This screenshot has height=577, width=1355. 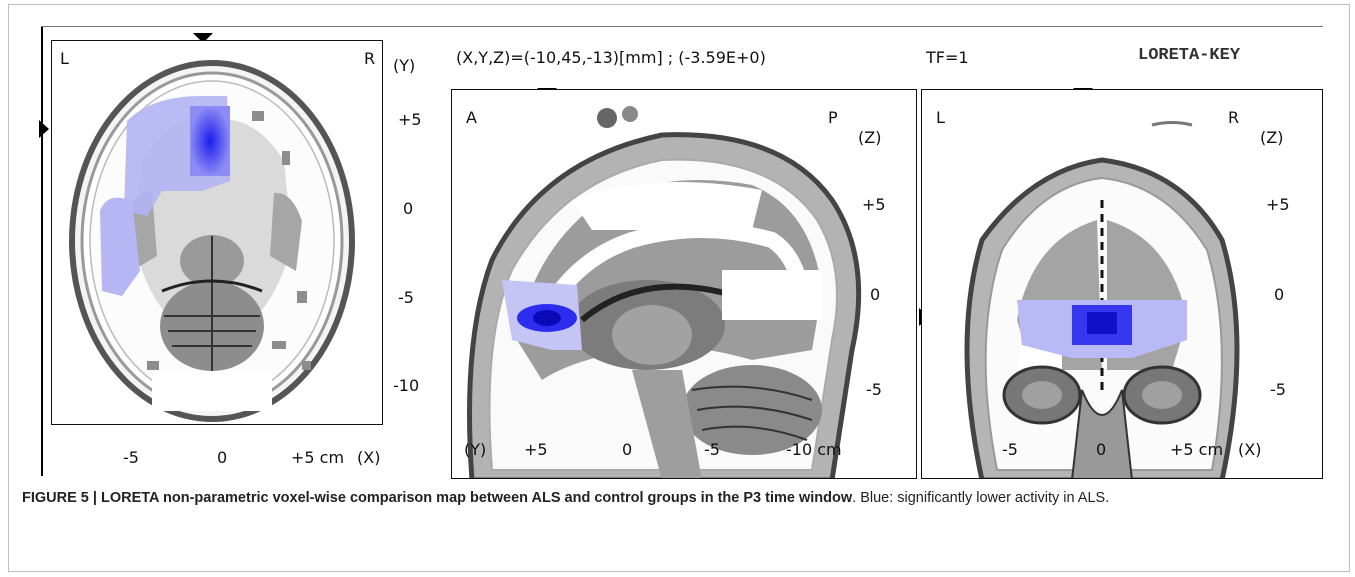 What do you see at coordinates (940, 117) in the screenshot?
I see `coronal-left-label: L` at bounding box center [940, 117].